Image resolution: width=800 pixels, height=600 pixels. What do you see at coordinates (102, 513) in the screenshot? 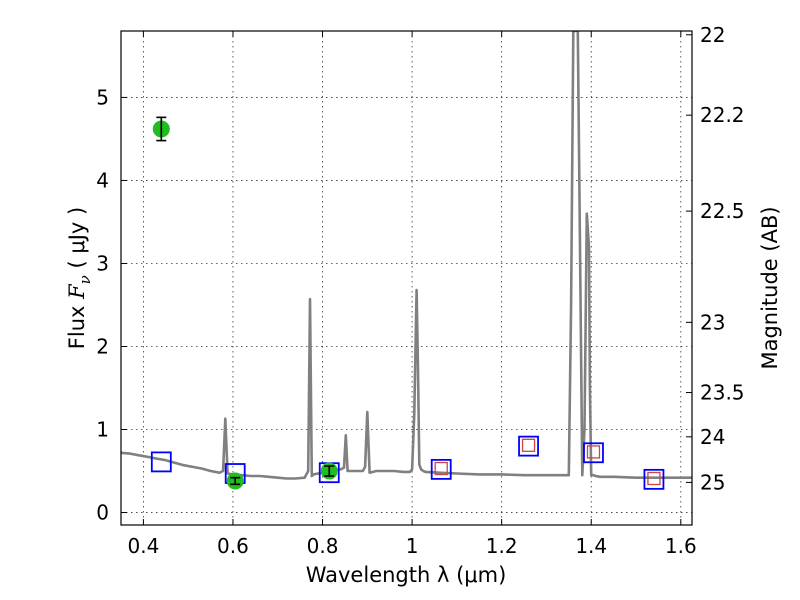
I see `y-tick-label: 0` at bounding box center [102, 513].